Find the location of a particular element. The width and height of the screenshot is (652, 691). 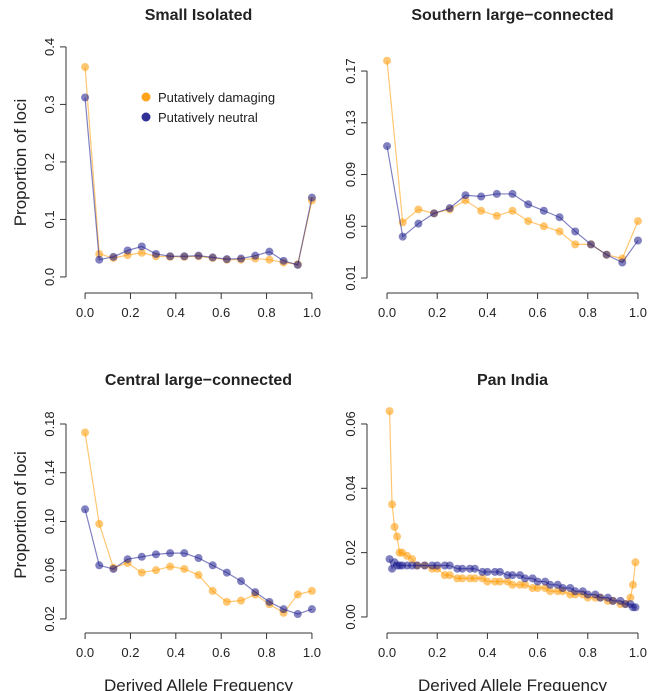

panel-title: Southern large−connected is located at coordinates (512, 15).